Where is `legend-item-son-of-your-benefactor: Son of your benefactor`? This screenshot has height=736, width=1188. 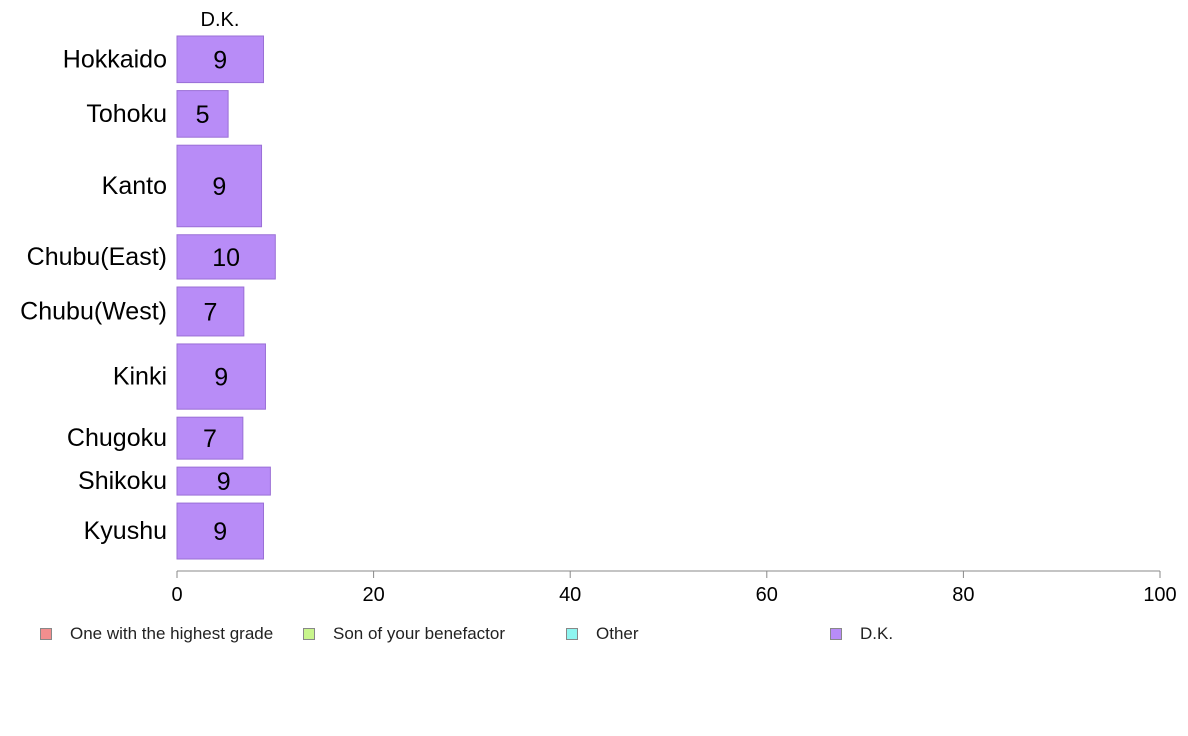
legend-item-son-of-your-benefactor: Son of your benefactor is located at coordinates (404, 634).